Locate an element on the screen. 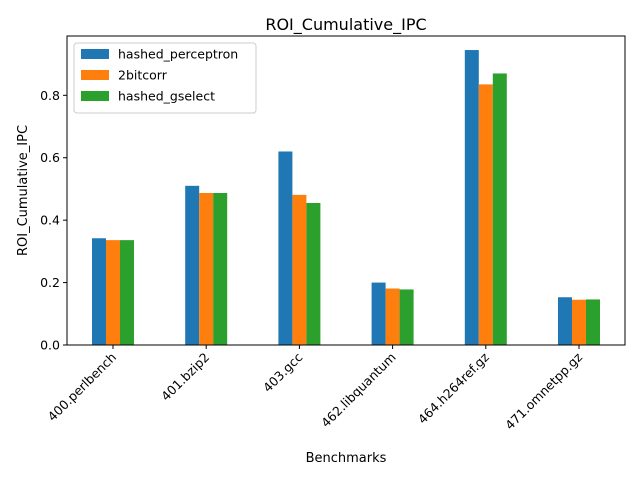 This screenshot has width=640, height=480. legend: hashed_perceptron 2bitcorr hashed_gselect is located at coordinates (165, 78).